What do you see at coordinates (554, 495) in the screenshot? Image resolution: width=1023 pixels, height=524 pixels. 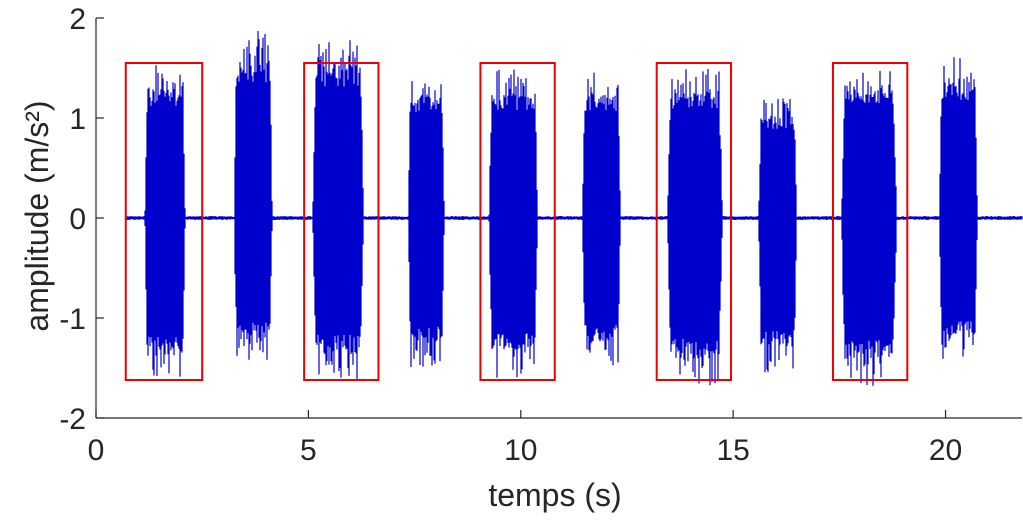 I see `x-axis-label: temps (s)` at bounding box center [554, 495].